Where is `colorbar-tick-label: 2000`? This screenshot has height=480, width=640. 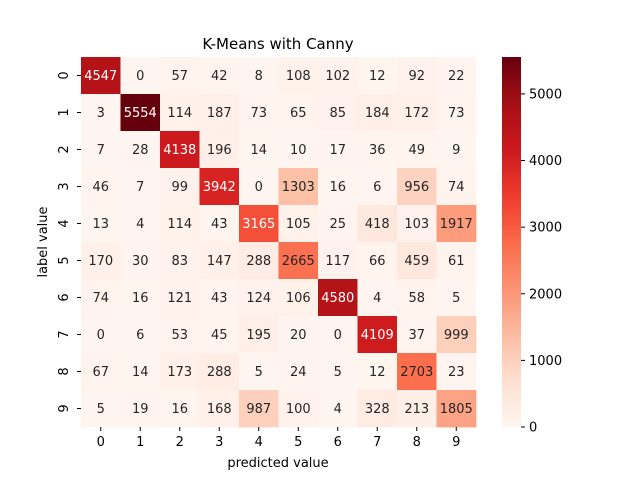
colorbar-tick-label: 2000 is located at coordinates (545, 294).